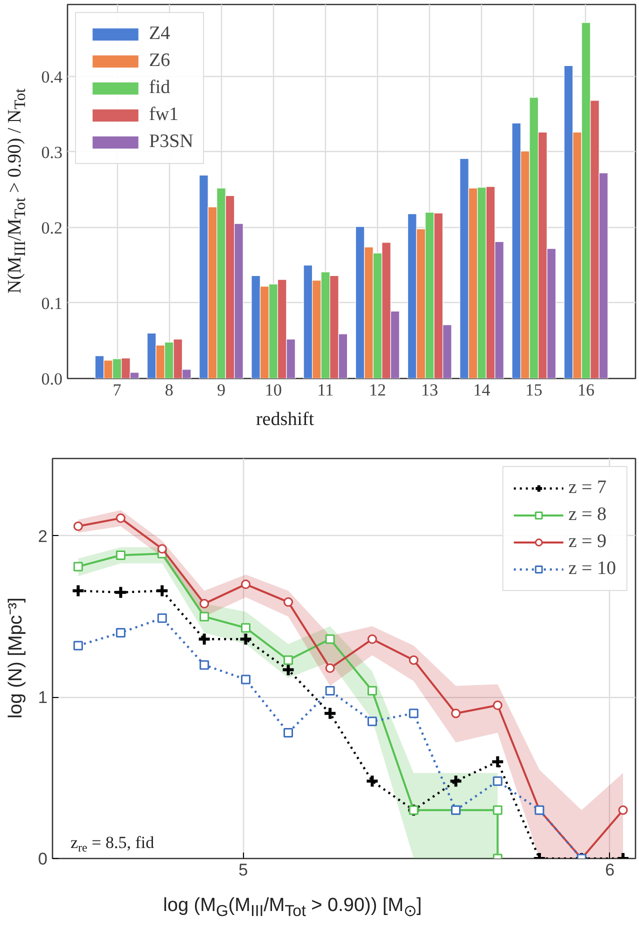 The width and height of the screenshot is (639, 942). Describe the element at coordinates (273, 390) in the screenshot. I see `x-tick-label: 10` at that location.